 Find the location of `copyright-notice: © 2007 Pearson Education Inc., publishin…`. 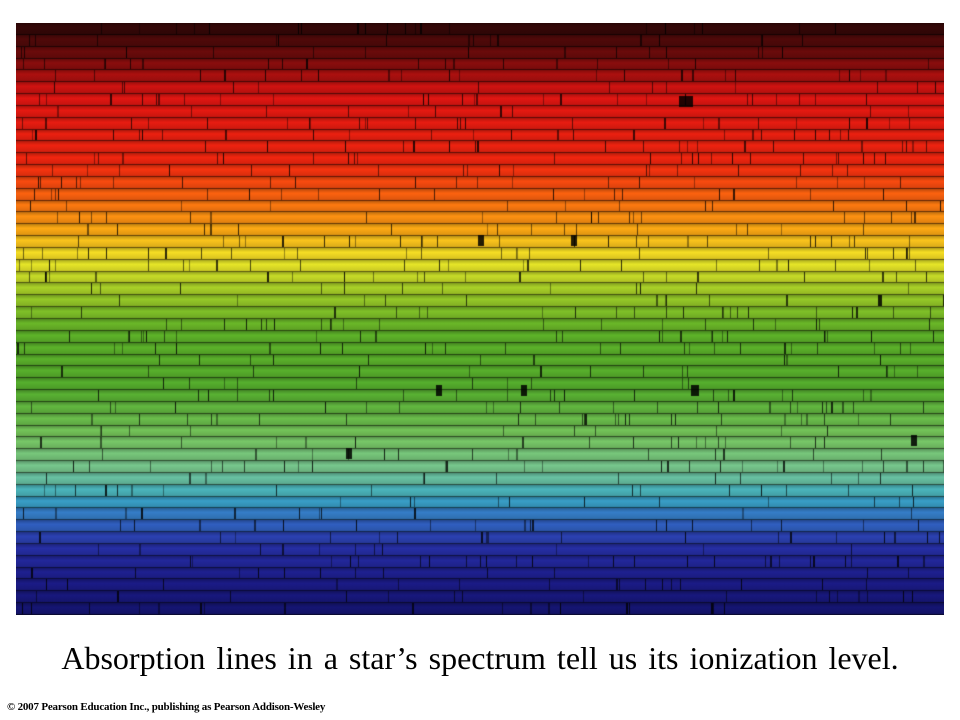

copyright-notice: © 2007 Pearson Education Inc., publishin… is located at coordinates (166, 707).